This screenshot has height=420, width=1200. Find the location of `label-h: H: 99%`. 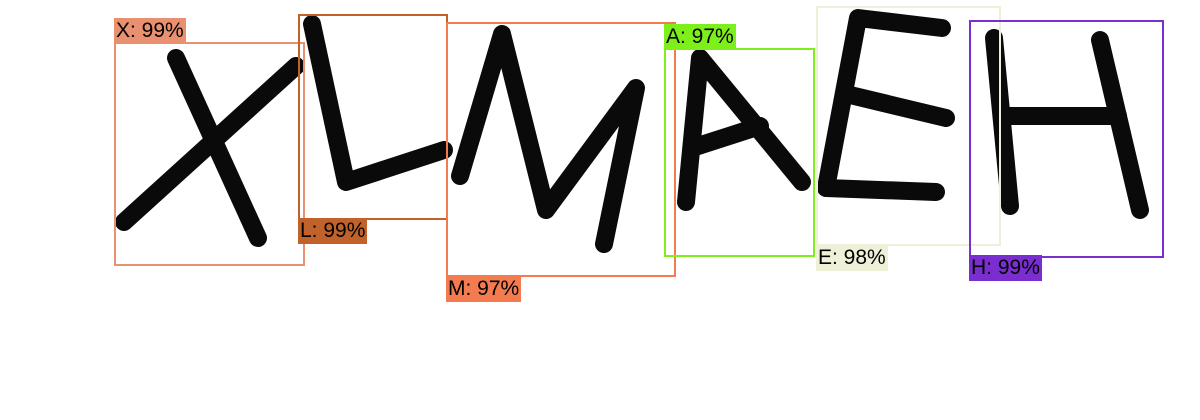

label-h: H: 99% is located at coordinates (1005, 268).